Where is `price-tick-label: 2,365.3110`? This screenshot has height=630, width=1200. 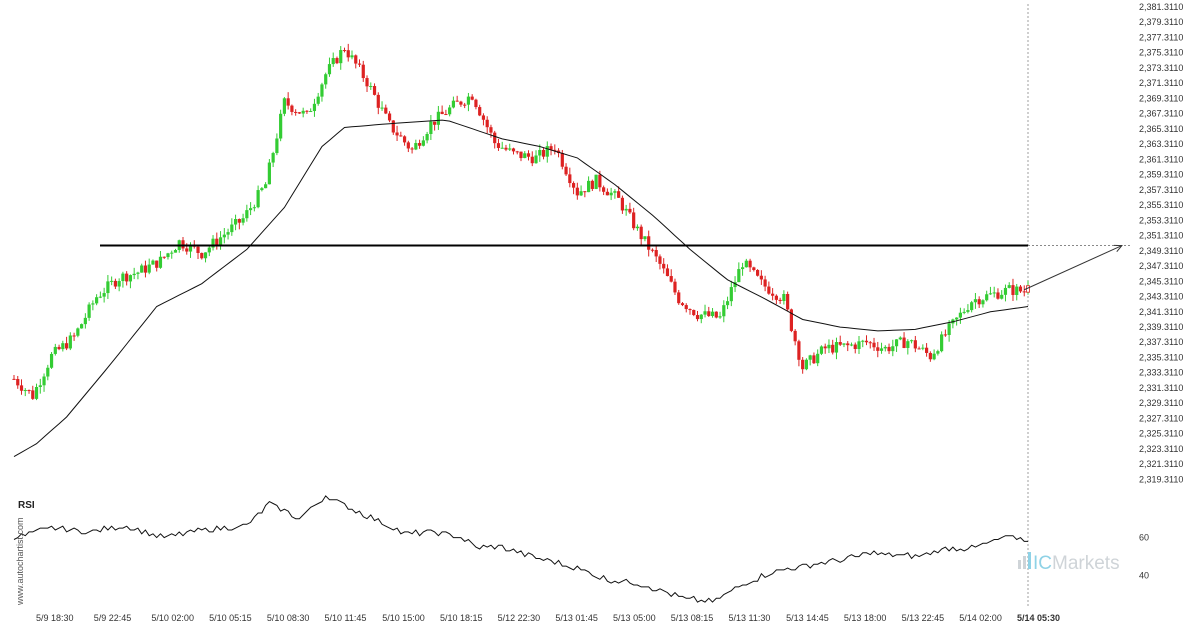 price-tick-label: 2,365.3110 is located at coordinates (1161, 129).